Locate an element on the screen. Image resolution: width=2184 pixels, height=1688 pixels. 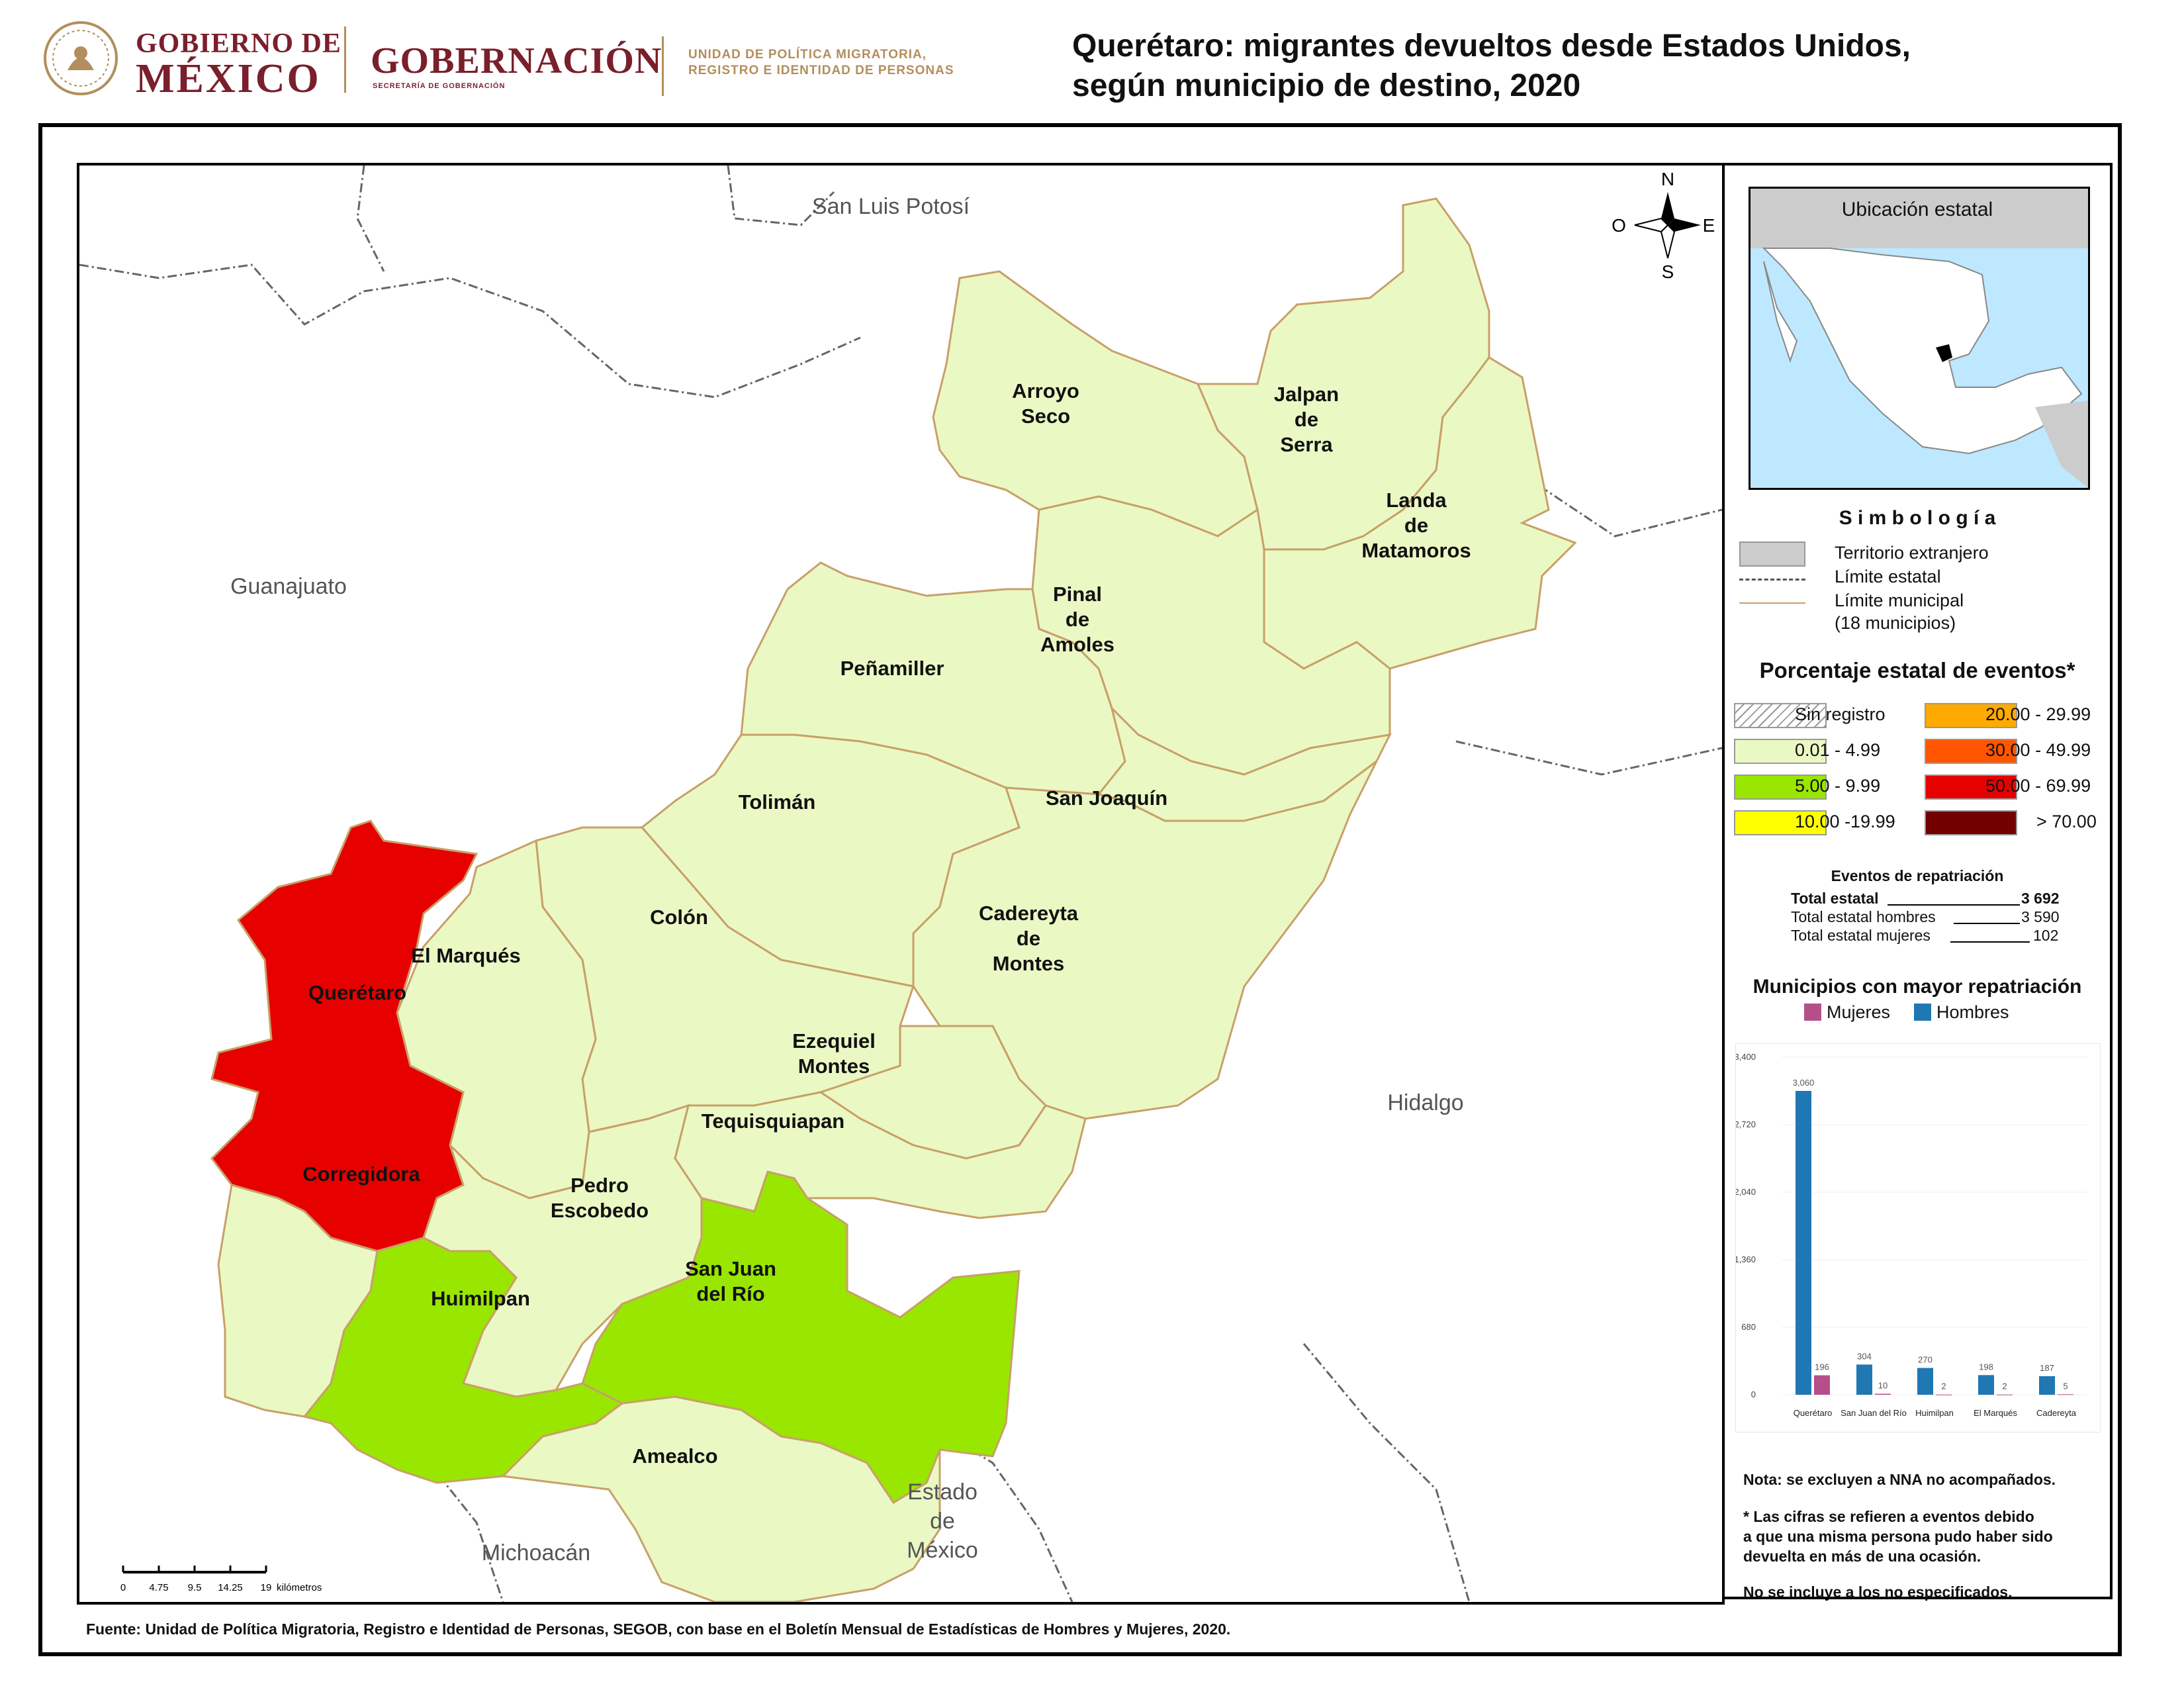
y-tick-label: 2,040 is located at coordinates (1746, 1192).